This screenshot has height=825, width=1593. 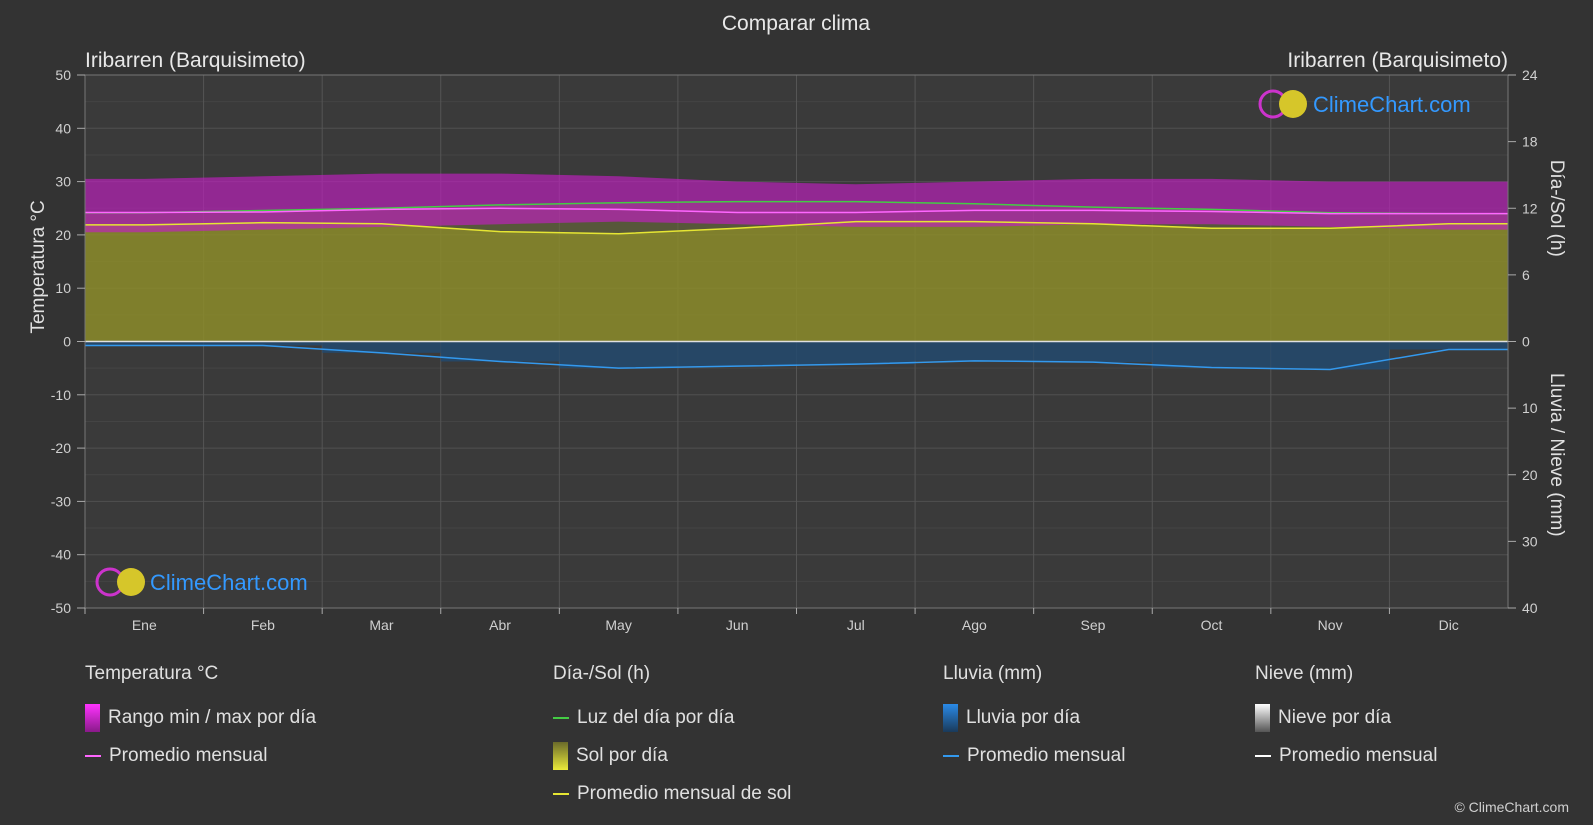 I want to click on rain-avg-swatch, so click(x=951, y=756).